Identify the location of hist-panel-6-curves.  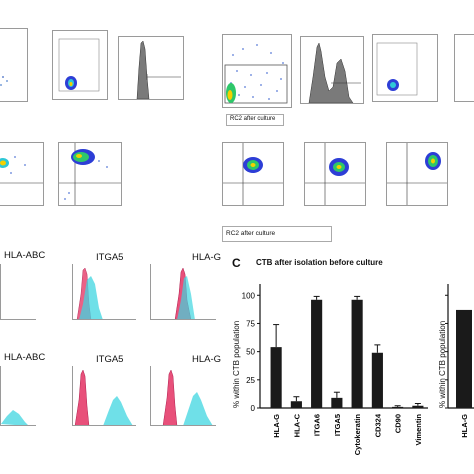
(187, 397).